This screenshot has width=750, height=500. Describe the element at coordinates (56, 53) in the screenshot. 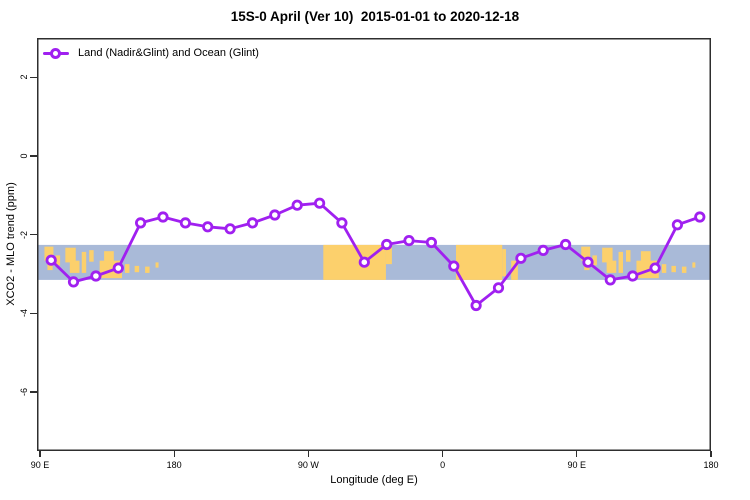

I see `legend-line-marker-icon` at that location.